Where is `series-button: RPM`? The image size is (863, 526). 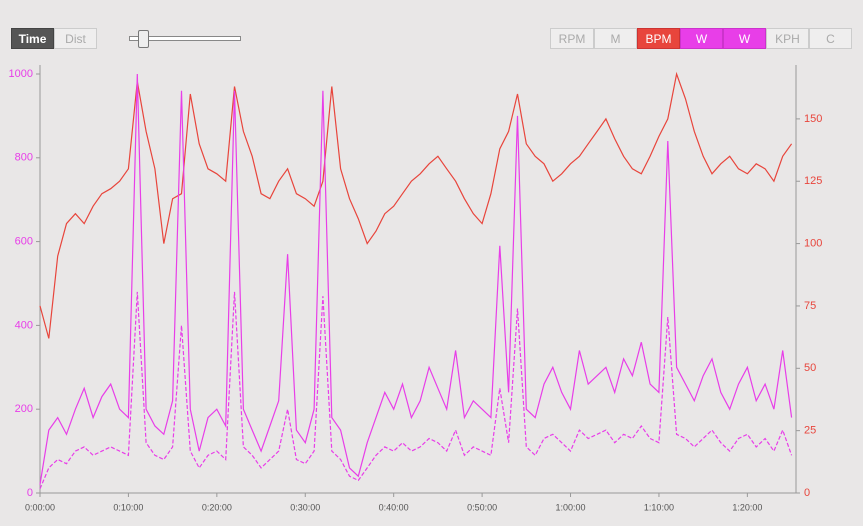
series-button: RPM is located at coordinates (572, 38).